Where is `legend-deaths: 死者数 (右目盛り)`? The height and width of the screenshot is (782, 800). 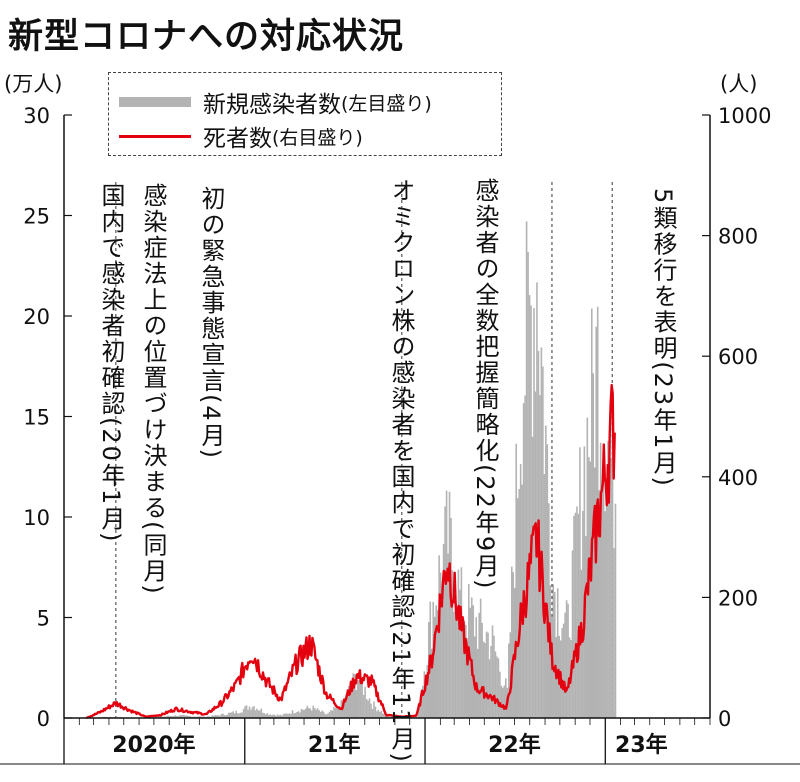 legend-deaths: 死者数 (右目盛り) is located at coordinates (241, 136).